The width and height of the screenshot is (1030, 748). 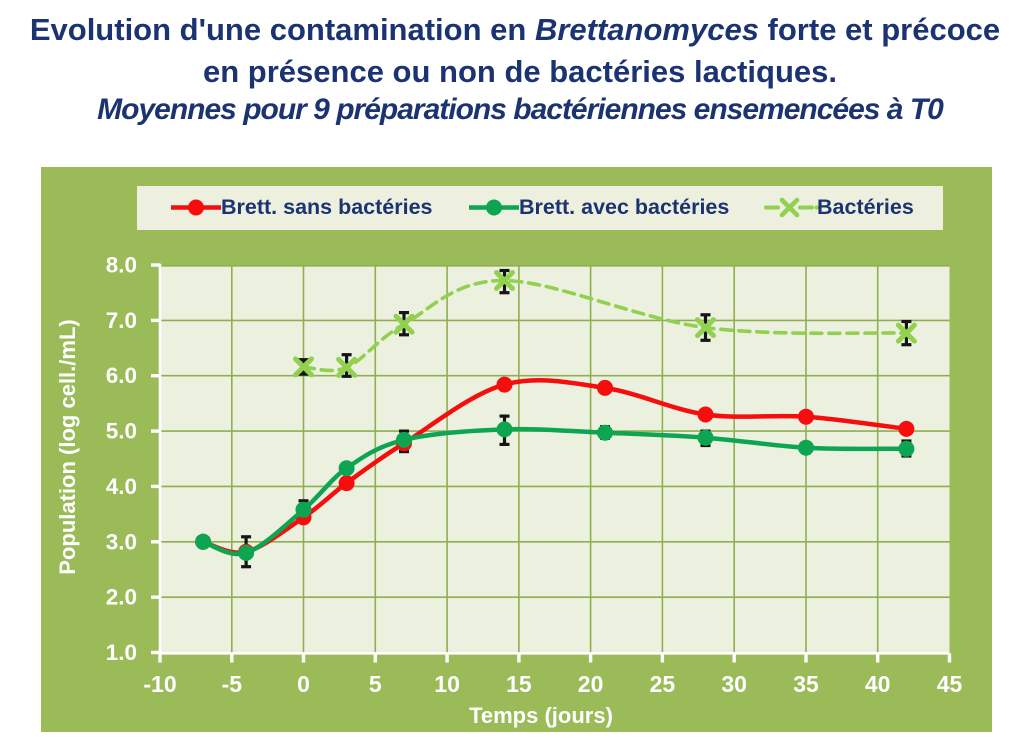 What do you see at coordinates (121, 597) in the screenshot?
I see `svg-text: 2.0` at bounding box center [121, 597].